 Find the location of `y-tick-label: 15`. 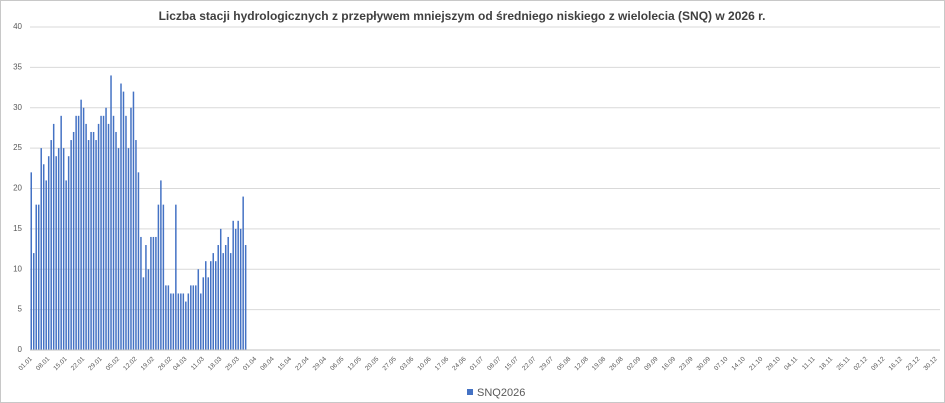

y-tick-label: 15 is located at coordinates (17, 228).